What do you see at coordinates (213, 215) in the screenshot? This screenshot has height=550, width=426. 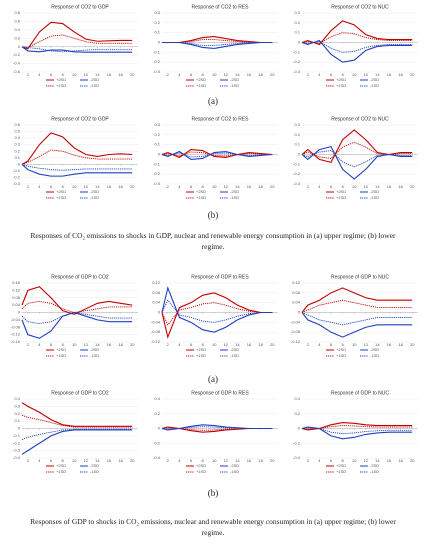 I see `panel-label: (b)` at bounding box center [213, 215].